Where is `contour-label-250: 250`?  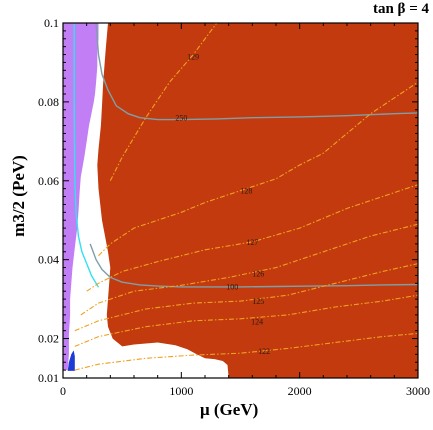 contour-label-250: 250 is located at coordinates (181, 118).